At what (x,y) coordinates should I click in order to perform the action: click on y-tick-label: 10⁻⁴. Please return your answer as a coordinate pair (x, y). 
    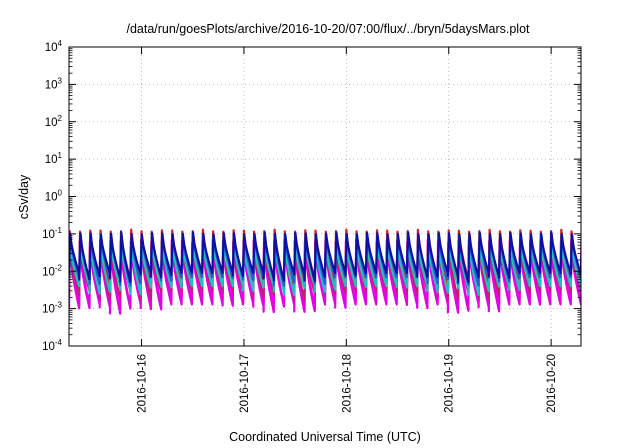
    Looking at the image, I should click on (52, 345).